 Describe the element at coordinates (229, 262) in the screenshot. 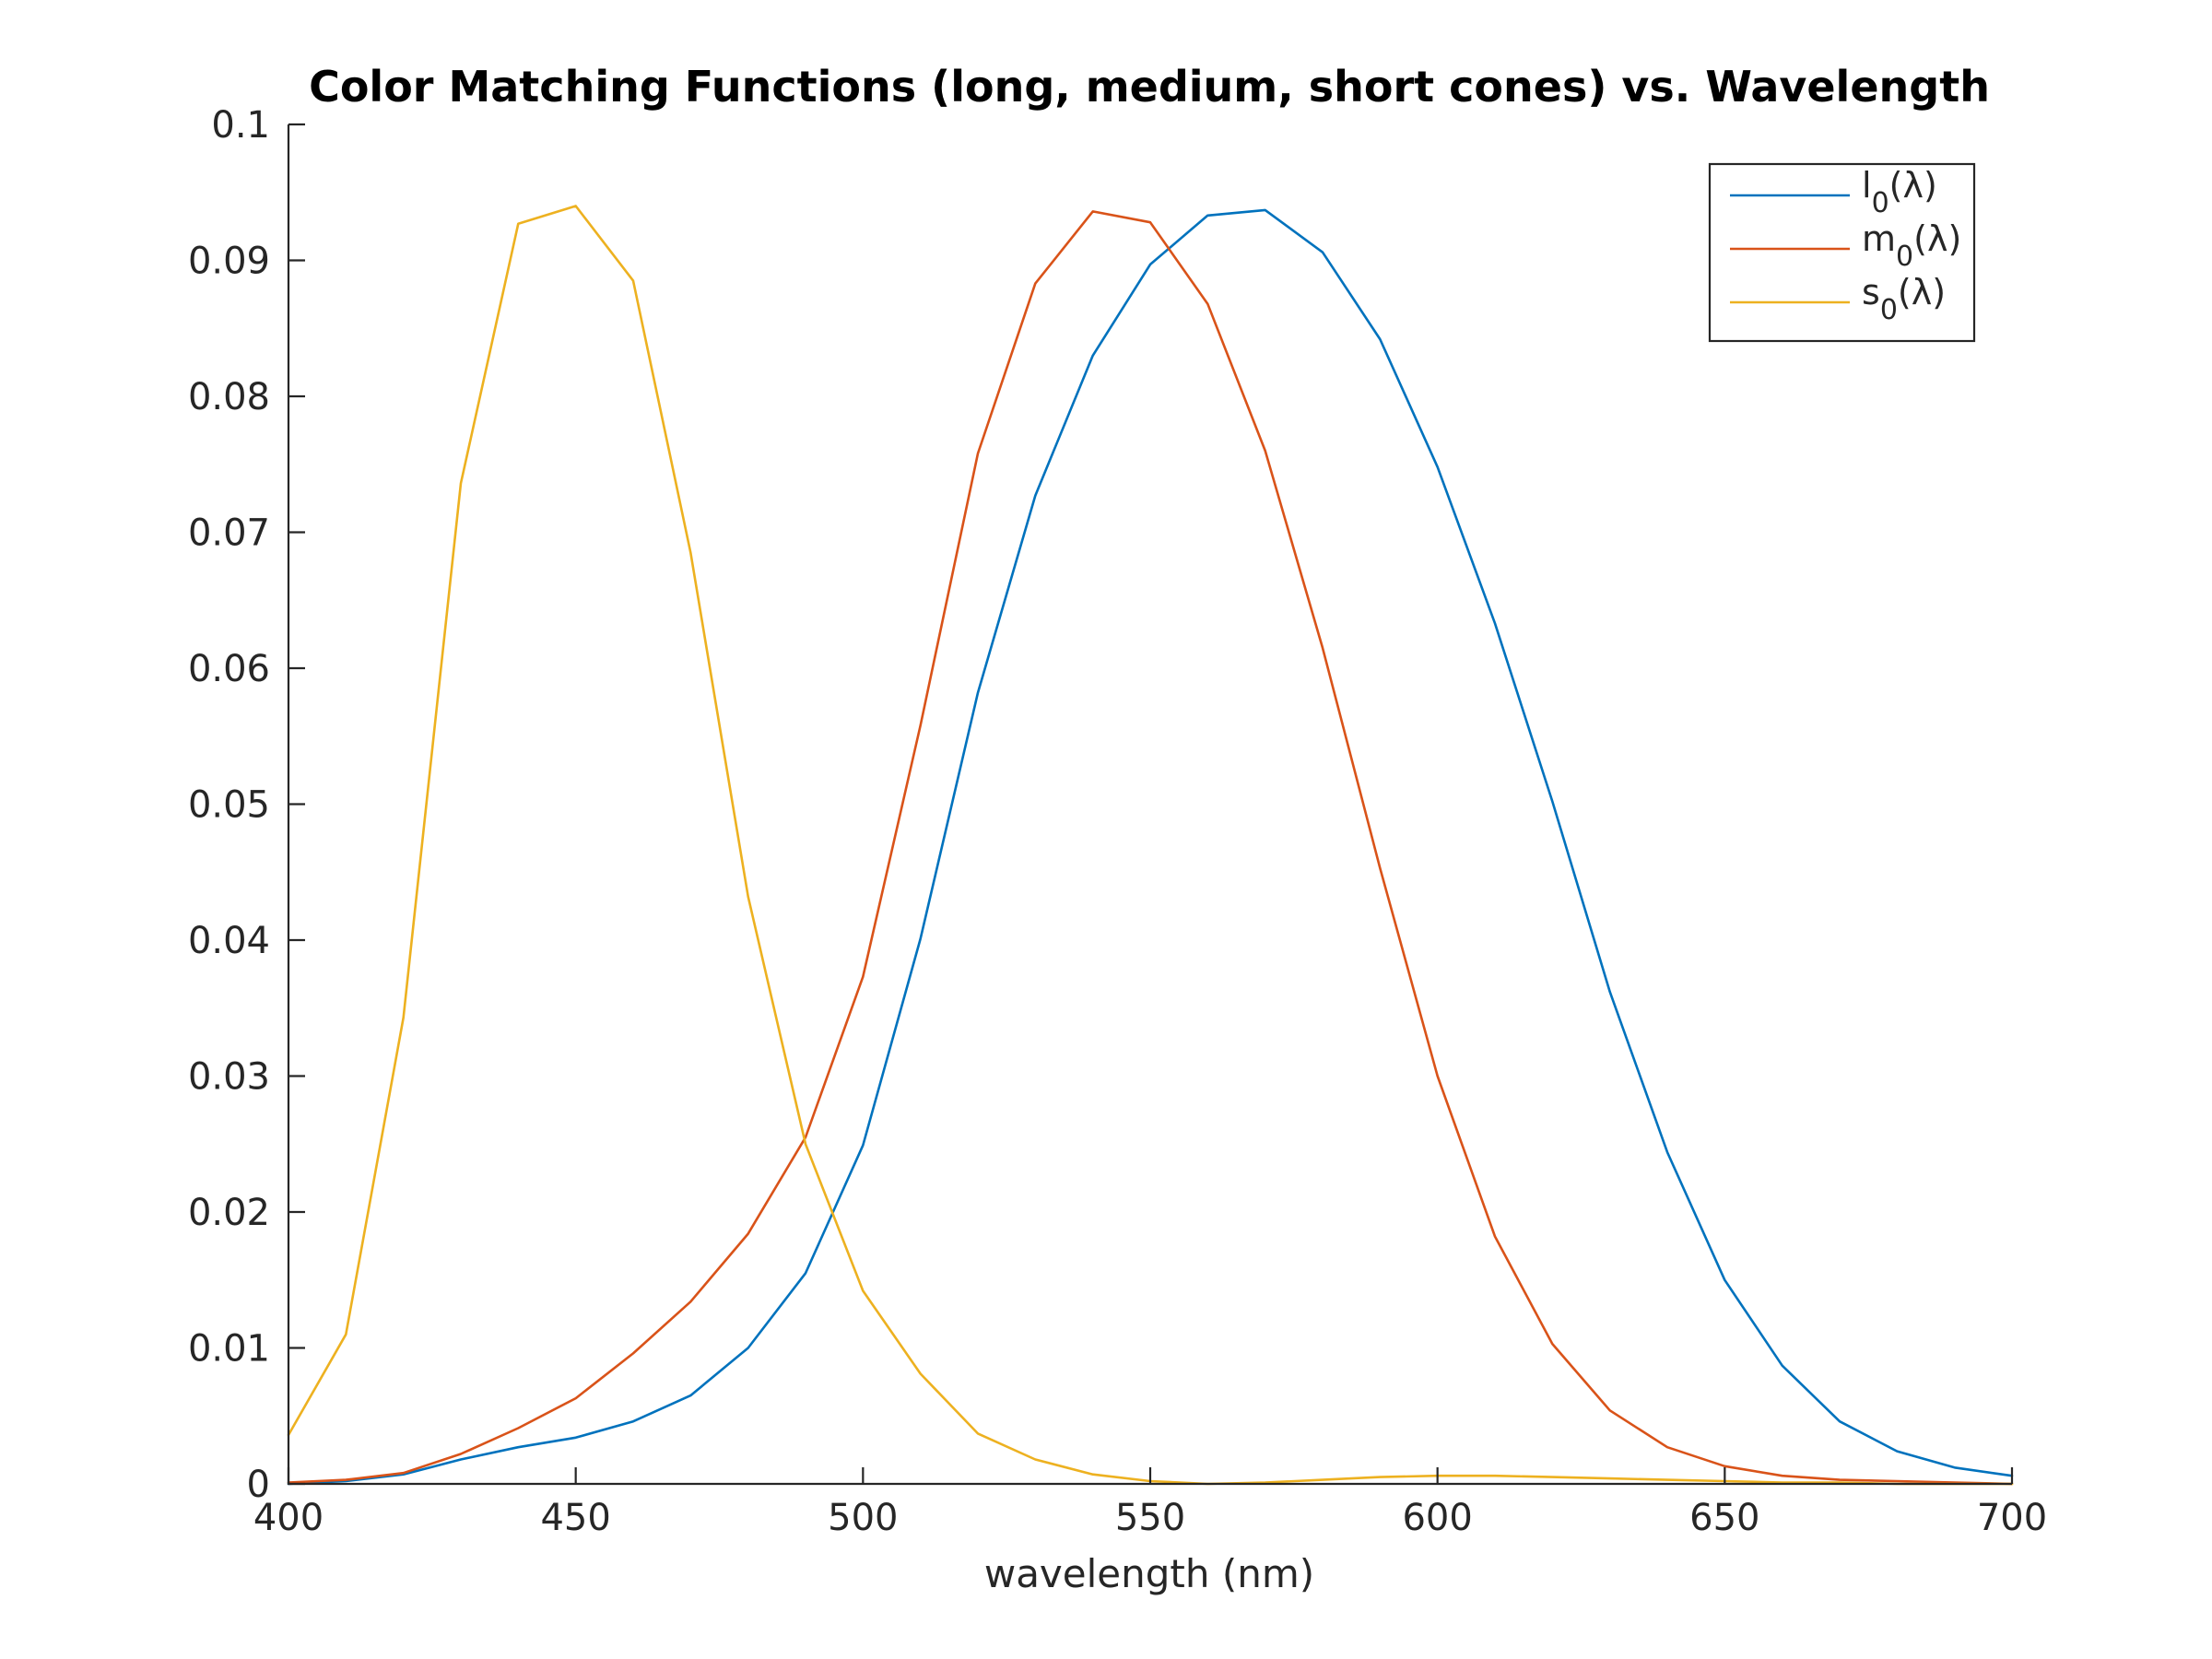

I see `y-tick-label: 0.09` at that location.